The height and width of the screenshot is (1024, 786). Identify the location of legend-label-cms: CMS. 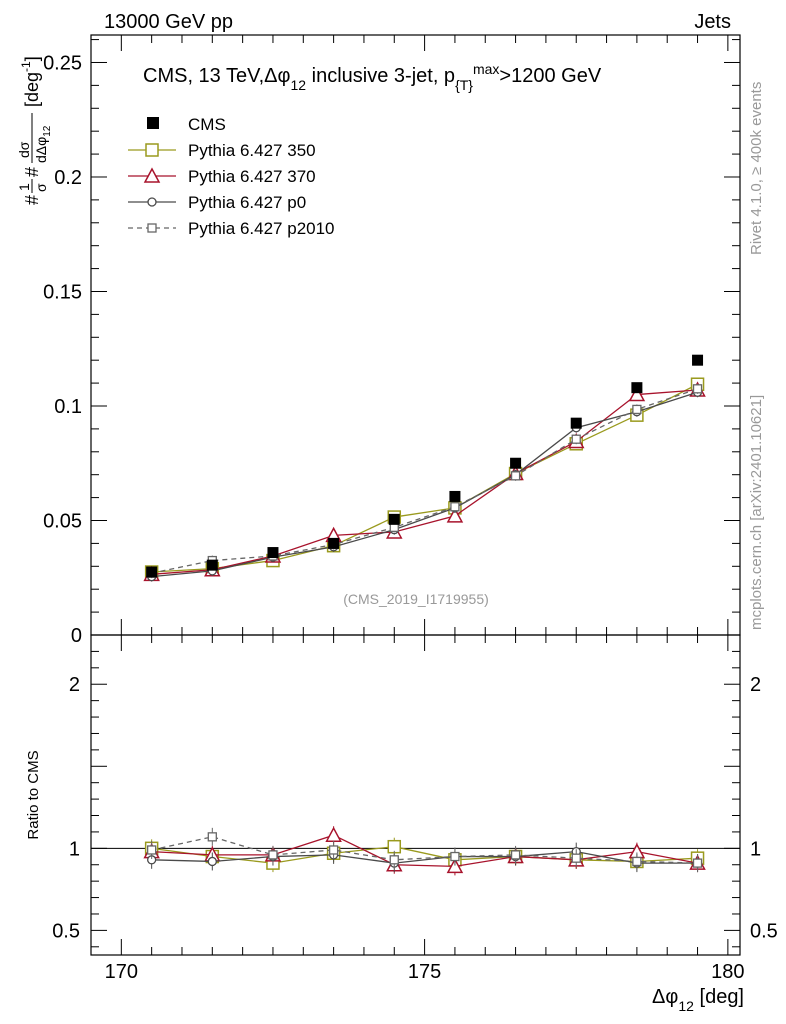
(207, 124).